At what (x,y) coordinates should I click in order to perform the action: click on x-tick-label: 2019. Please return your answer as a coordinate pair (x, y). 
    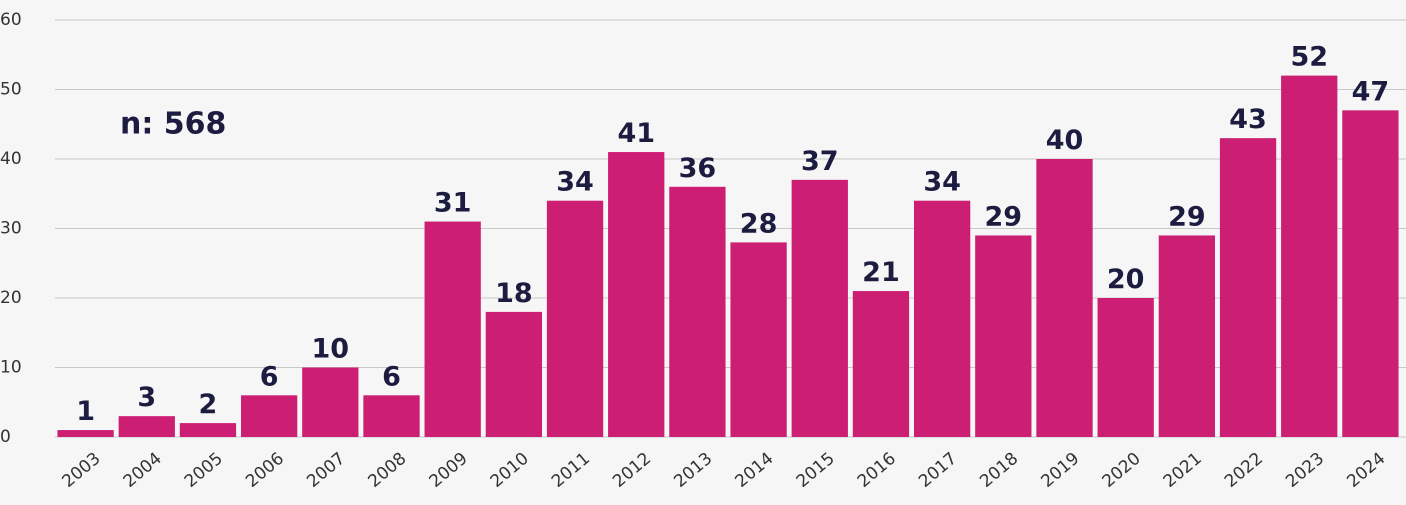
    Looking at the image, I should click on (1060, 470).